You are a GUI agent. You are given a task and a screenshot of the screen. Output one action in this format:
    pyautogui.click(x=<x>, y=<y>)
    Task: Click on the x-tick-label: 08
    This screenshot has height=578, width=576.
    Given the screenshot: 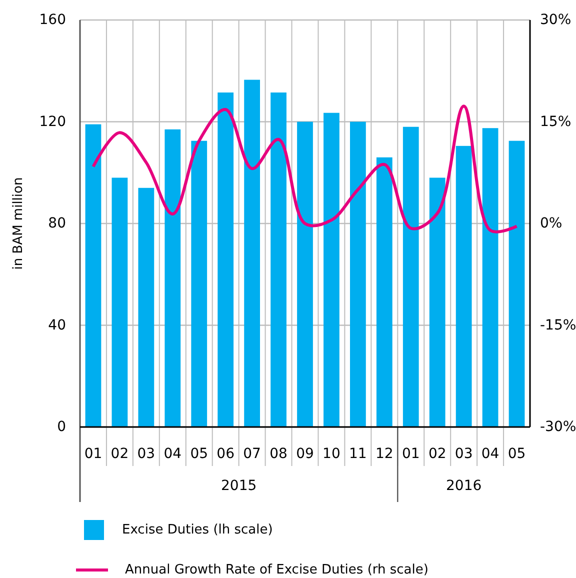 What is the action you would take?
    pyautogui.click(x=279, y=454)
    